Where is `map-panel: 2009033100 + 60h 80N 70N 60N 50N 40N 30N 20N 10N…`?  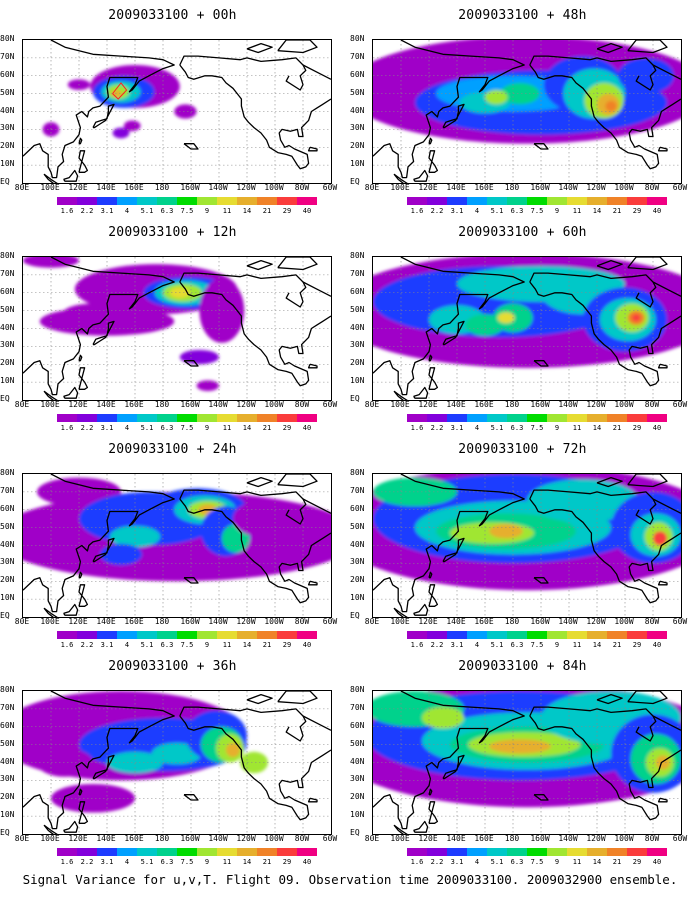
map-panel: 2009033100 + 60h 80N 70N 60N 50N 40N 30N 20N 10N… is located at coordinates (522, 324).